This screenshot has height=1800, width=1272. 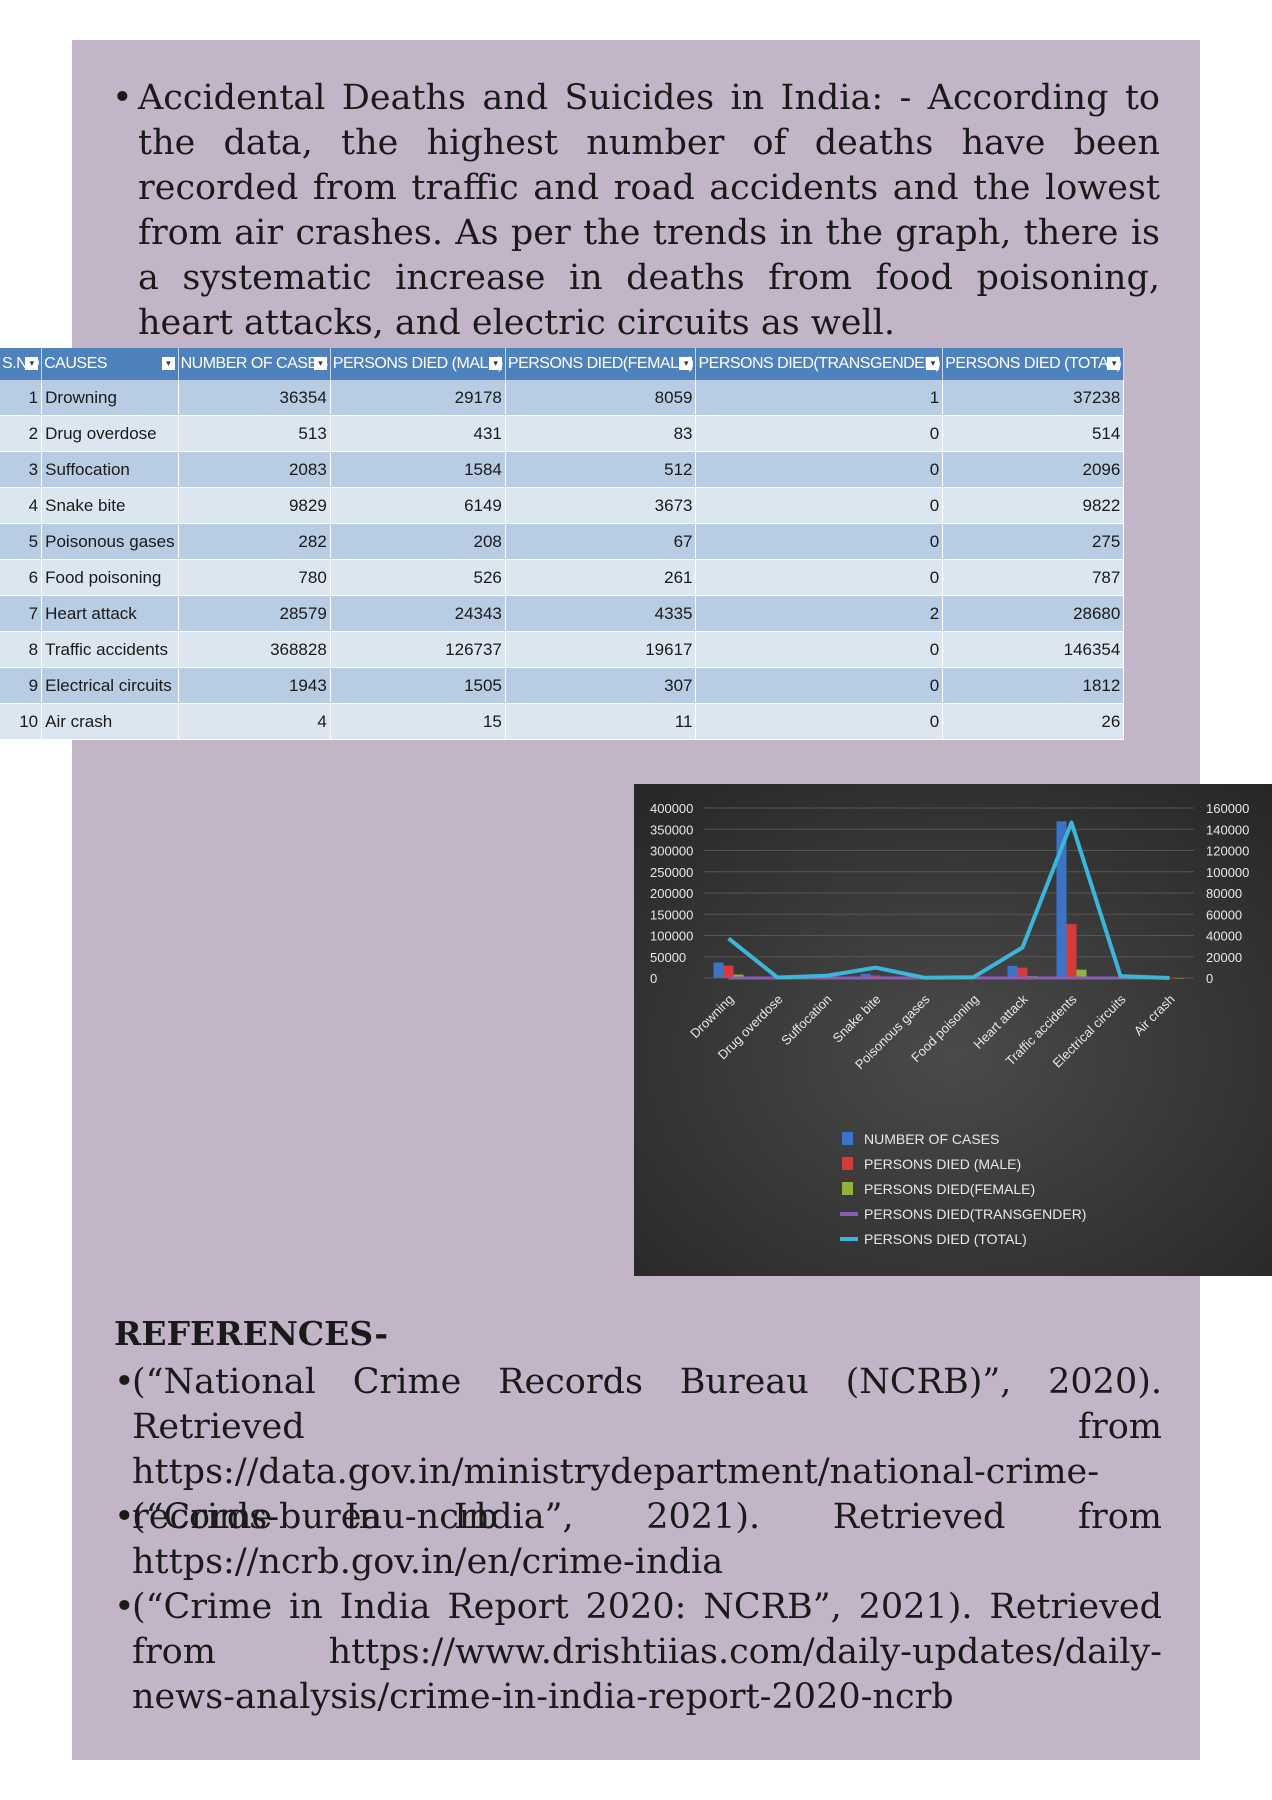 What do you see at coordinates (418, 398) in the screenshot?
I see `table-cell: 29178` at bounding box center [418, 398].